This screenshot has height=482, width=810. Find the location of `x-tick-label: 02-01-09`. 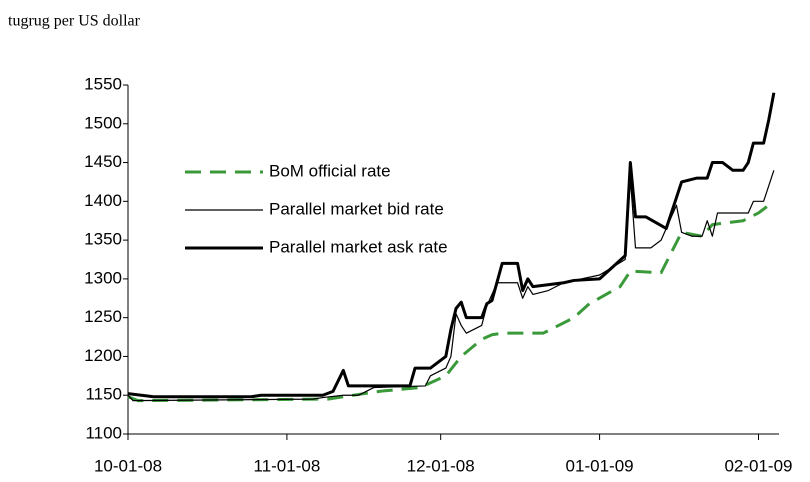

x-tick-label: 02-01-09 is located at coordinates (758, 465).